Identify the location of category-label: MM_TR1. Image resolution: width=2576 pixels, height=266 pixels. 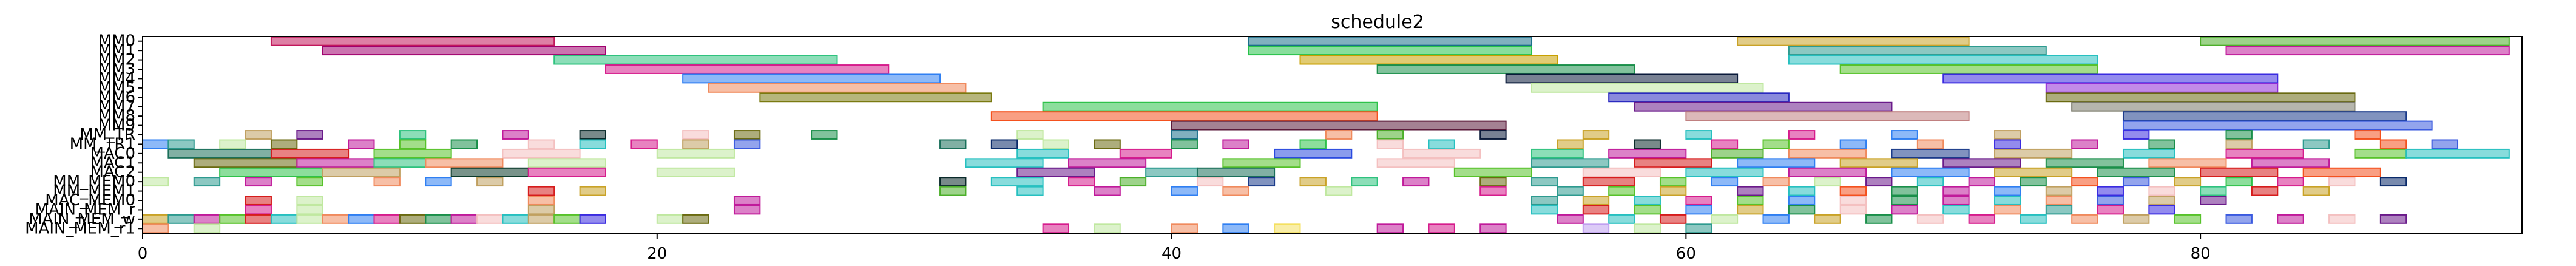
(102, 144).